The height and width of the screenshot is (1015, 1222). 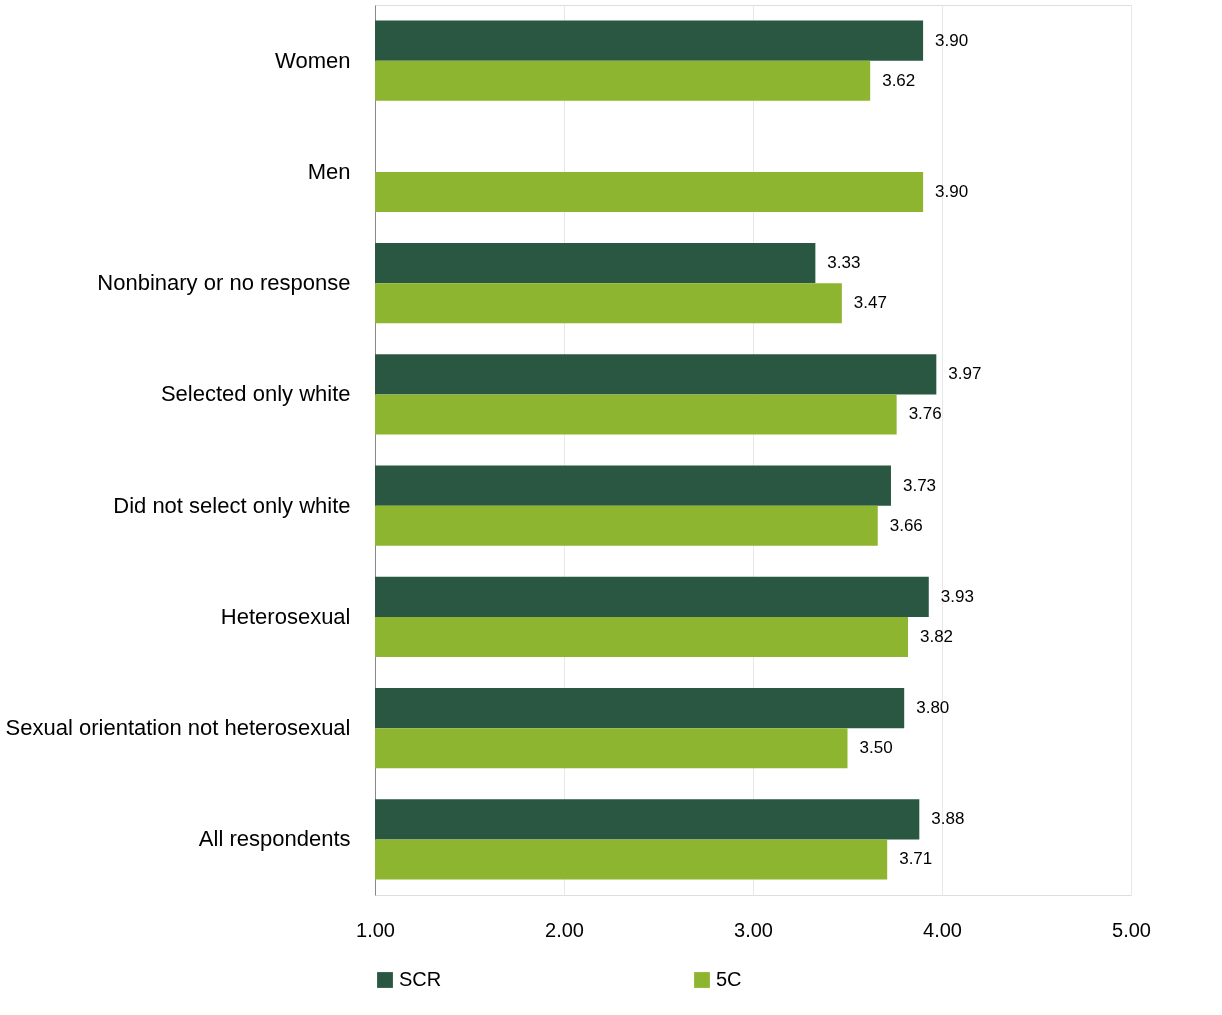 What do you see at coordinates (420, 979) in the screenshot?
I see `legend-label: SCR` at bounding box center [420, 979].